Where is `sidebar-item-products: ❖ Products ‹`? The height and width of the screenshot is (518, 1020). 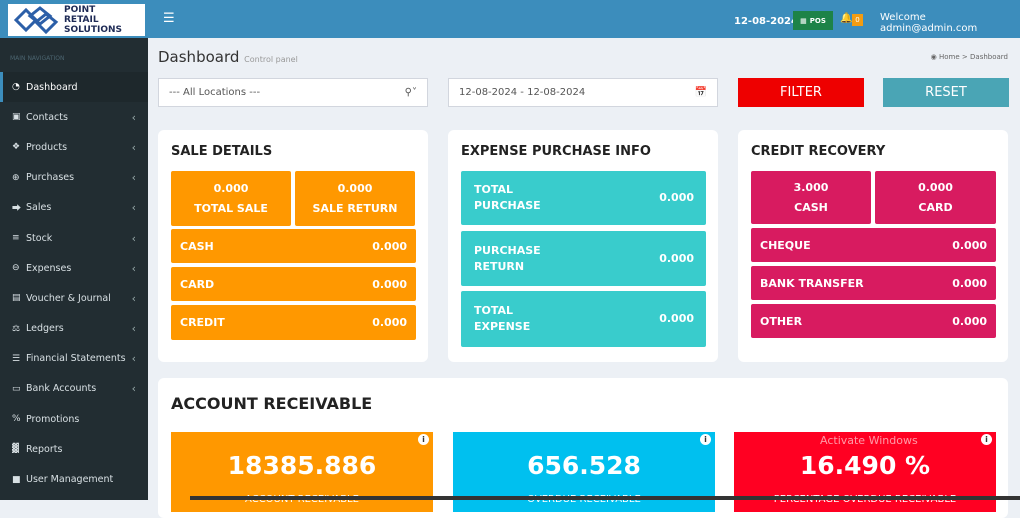 sidebar-item-products: ❖ Products ‹ is located at coordinates (74, 147).